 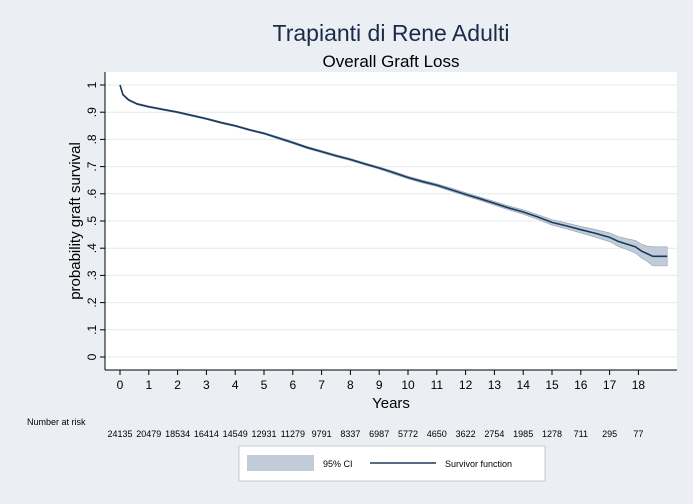 What do you see at coordinates (120, 385) in the screenshot?
I see `x-tick-label: 0` at bounding box center [120, 385].